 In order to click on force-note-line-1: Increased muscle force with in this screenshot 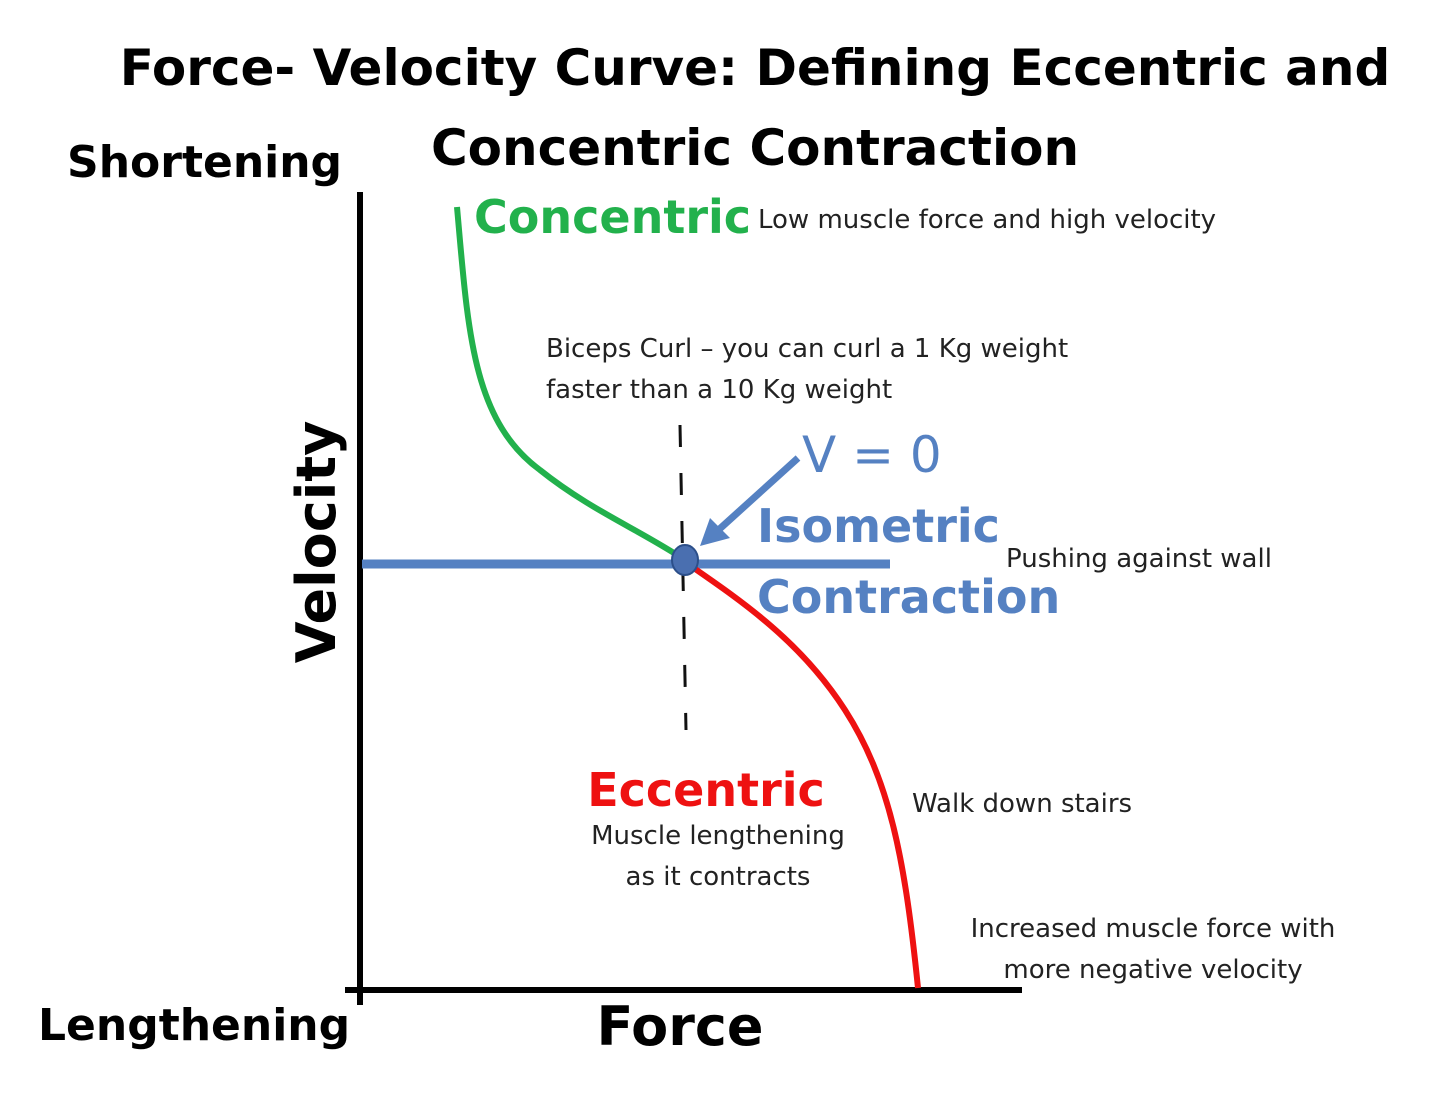, I will do `click(1153, 929)`.